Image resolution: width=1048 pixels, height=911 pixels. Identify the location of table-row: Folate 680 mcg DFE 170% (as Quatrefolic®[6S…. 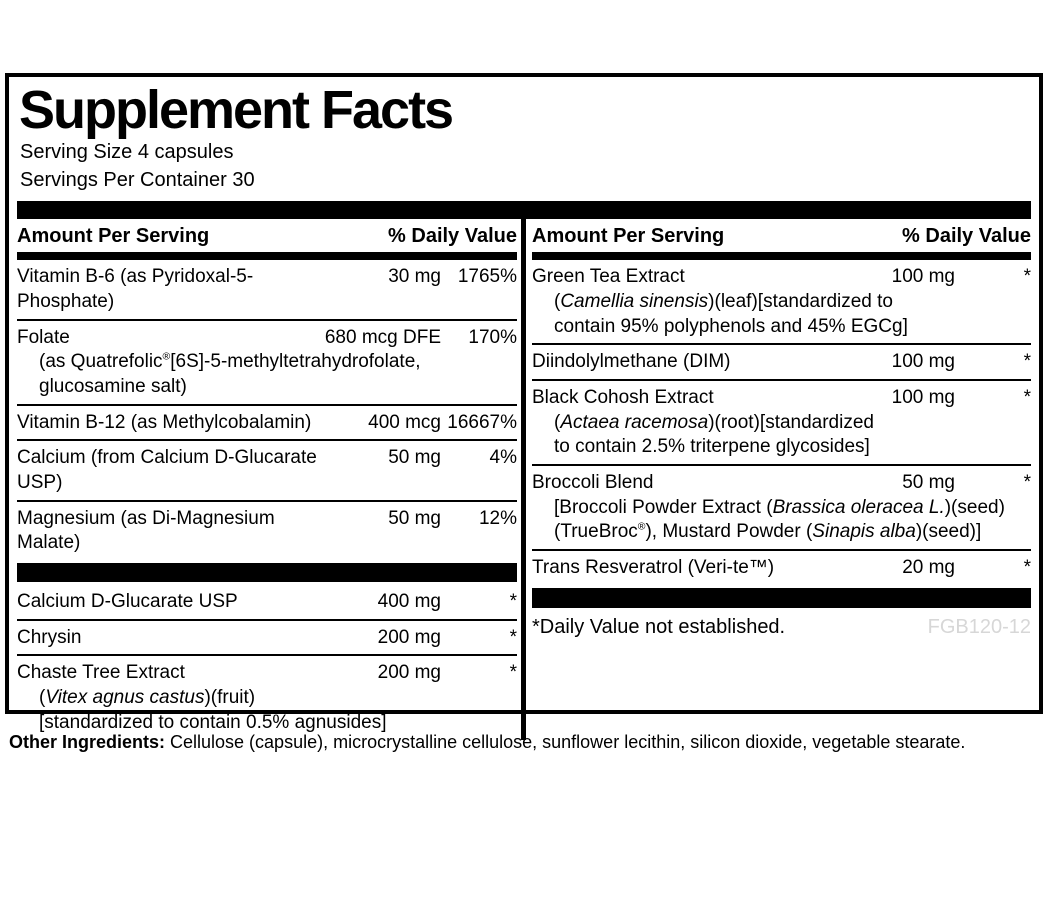
(267, 361).